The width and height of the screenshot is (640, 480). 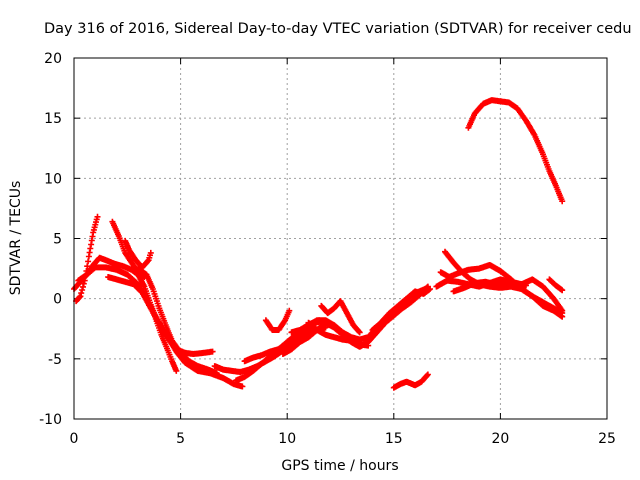 What do you see at coordinates (343, 439) in the screenshot?
I see `x-tick-labels: 0 5 10 15 20 25` at bounding box center [343, 439].